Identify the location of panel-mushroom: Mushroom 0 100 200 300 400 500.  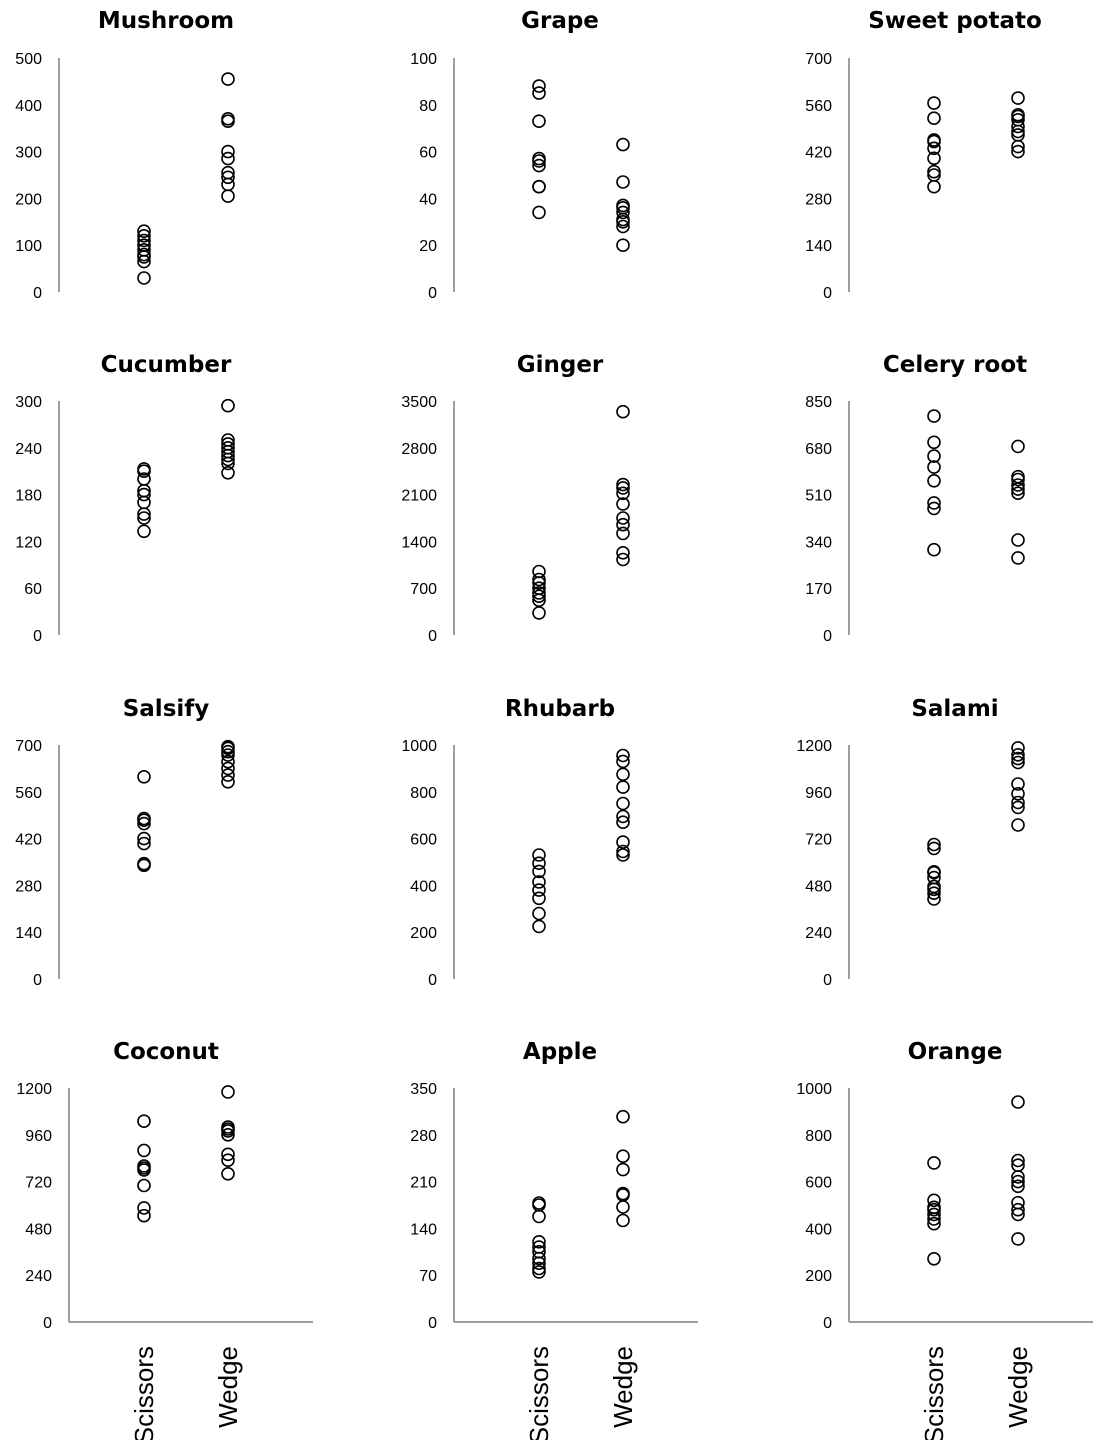
(125, 155).